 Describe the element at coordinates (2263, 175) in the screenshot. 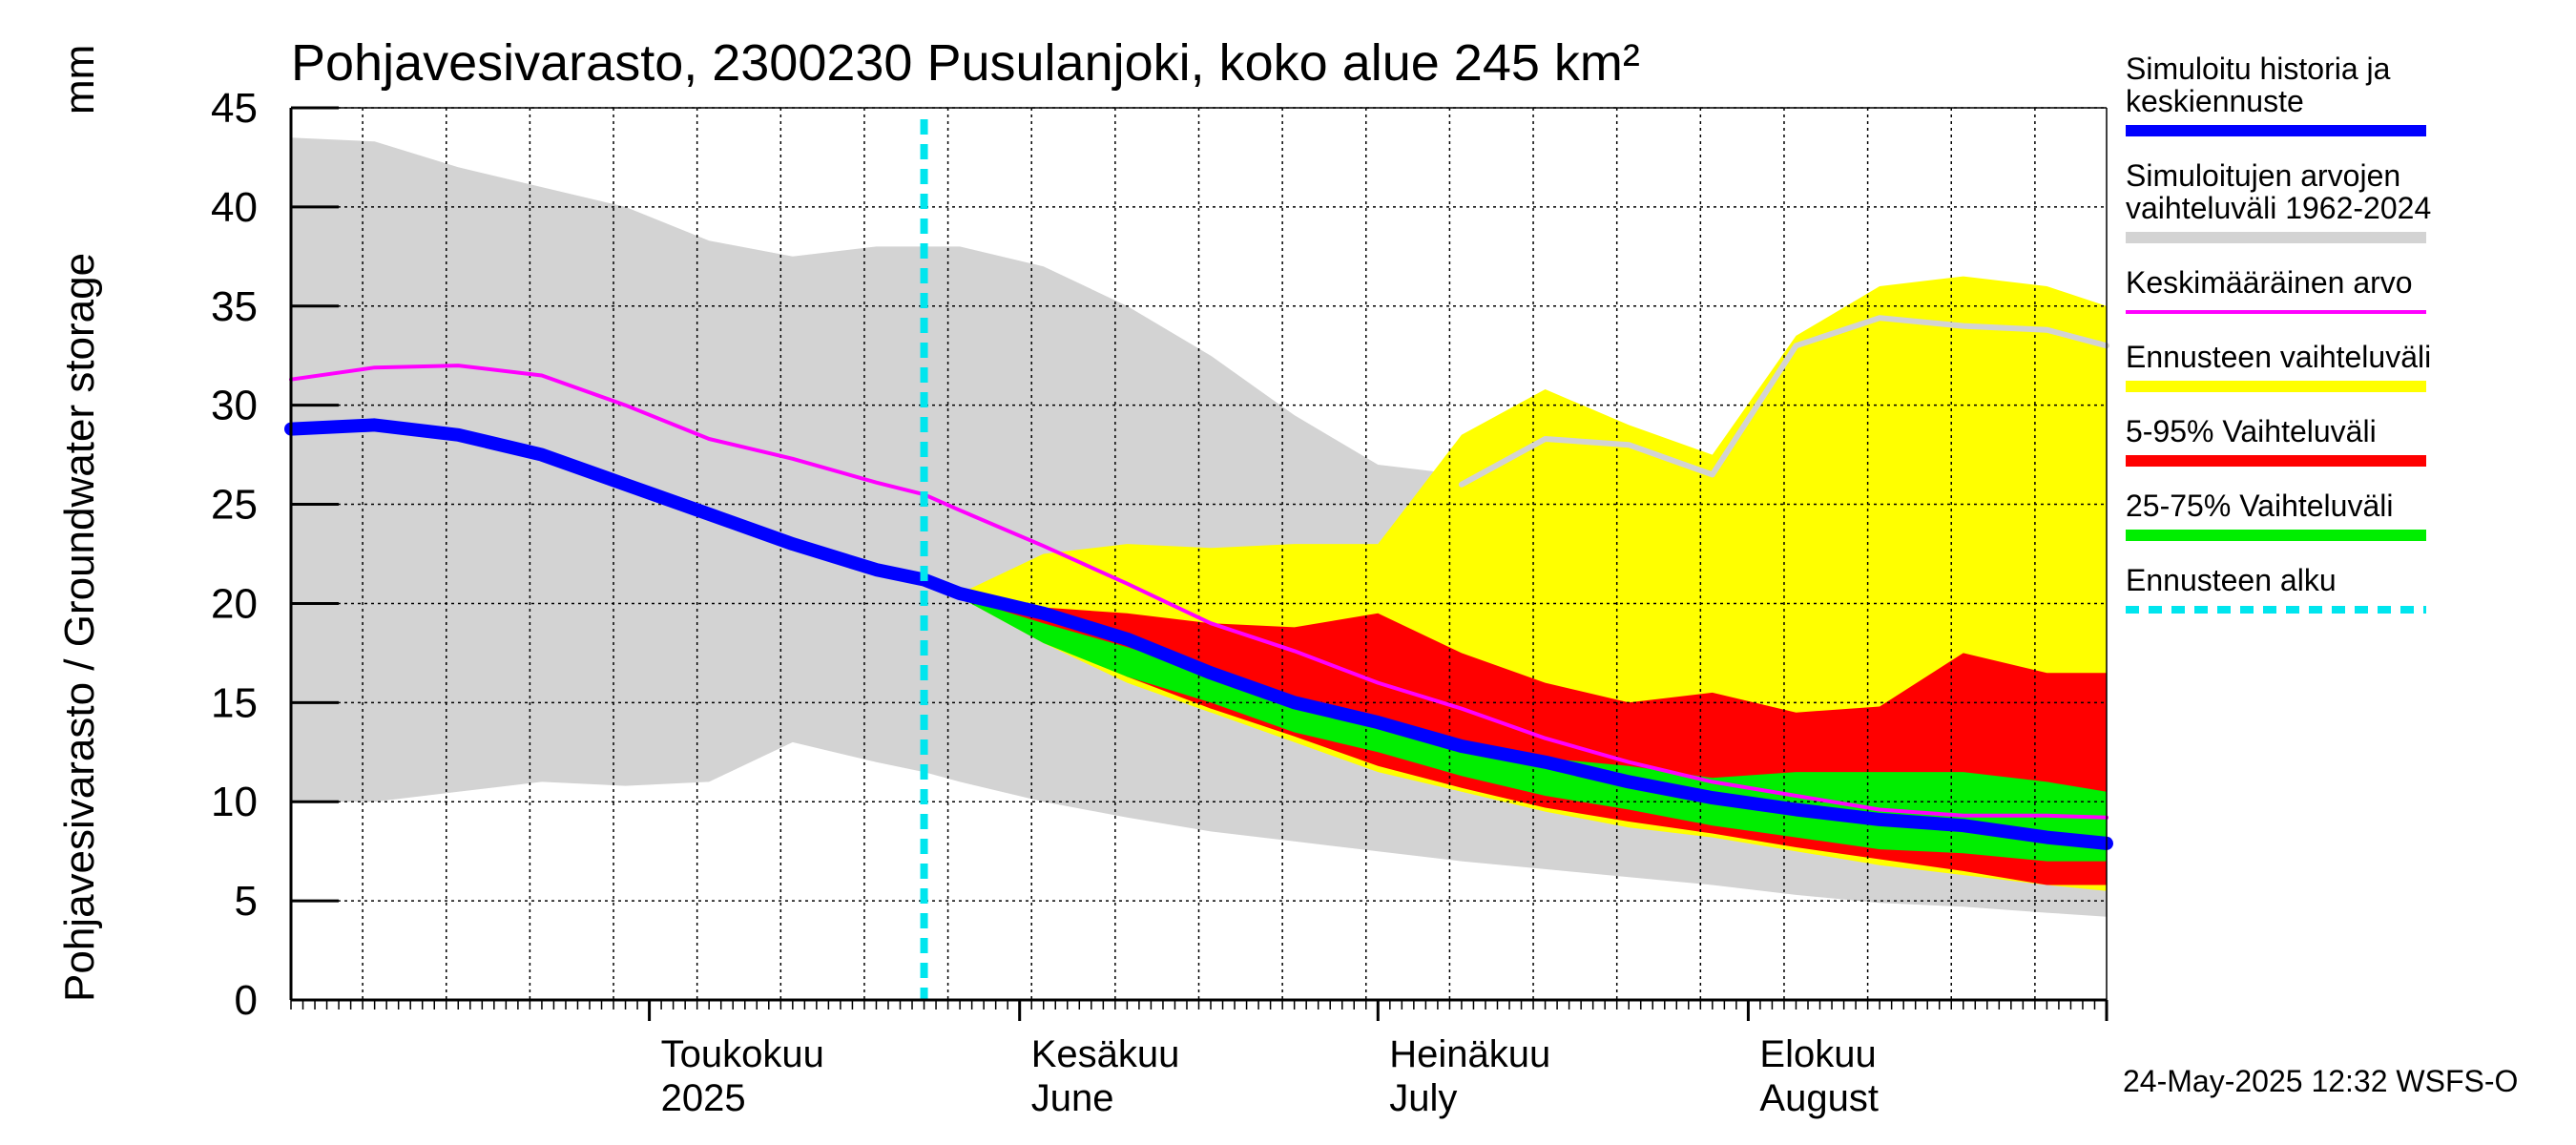

I see `legend-label-1: Simuloitujen arvojen` at that location.